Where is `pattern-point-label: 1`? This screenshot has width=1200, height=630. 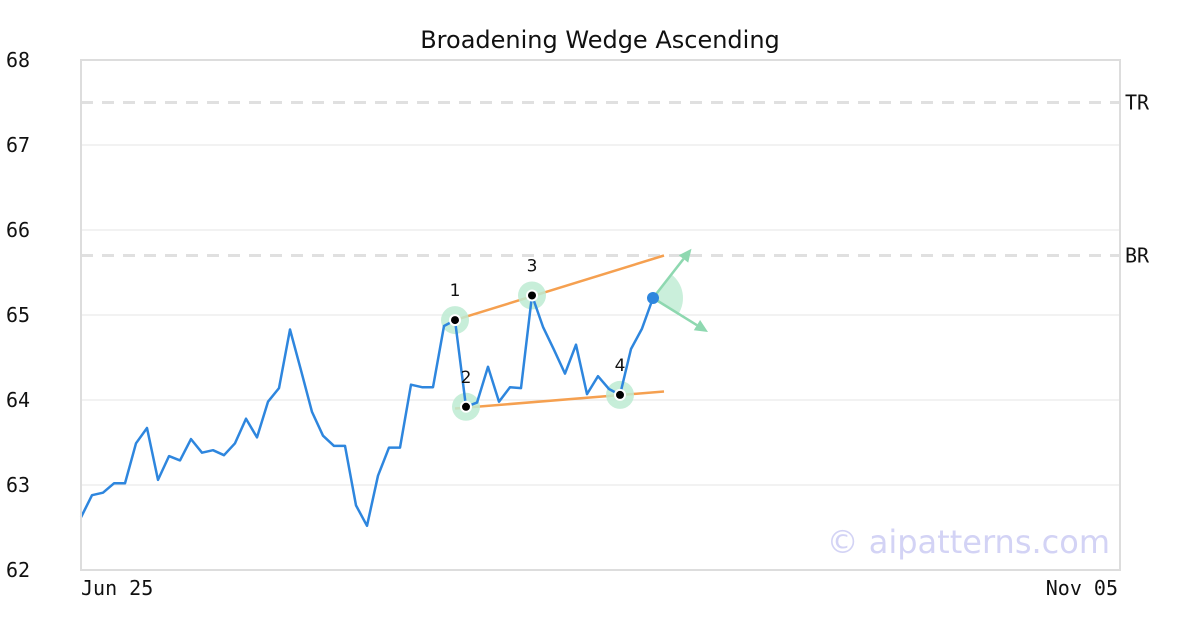
pattern-point-label: 1 is located at coordinates (455, 291).